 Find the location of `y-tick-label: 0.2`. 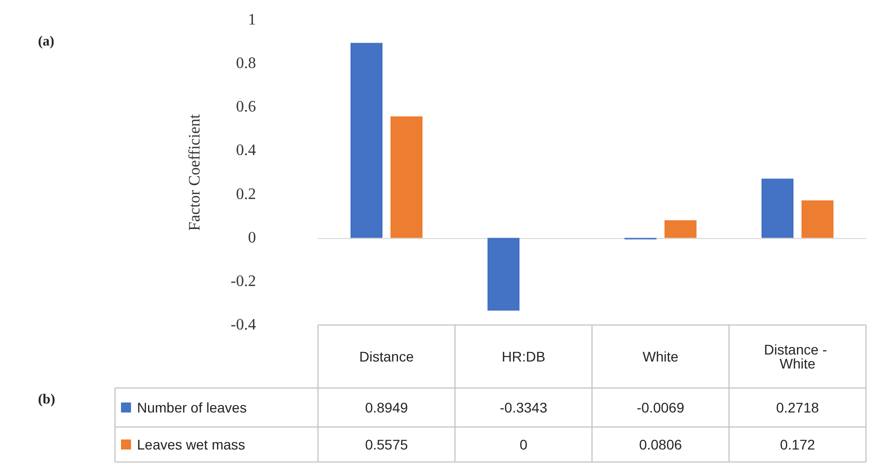

y-tick-label: 0.2 is located at coordinates (246, 194).